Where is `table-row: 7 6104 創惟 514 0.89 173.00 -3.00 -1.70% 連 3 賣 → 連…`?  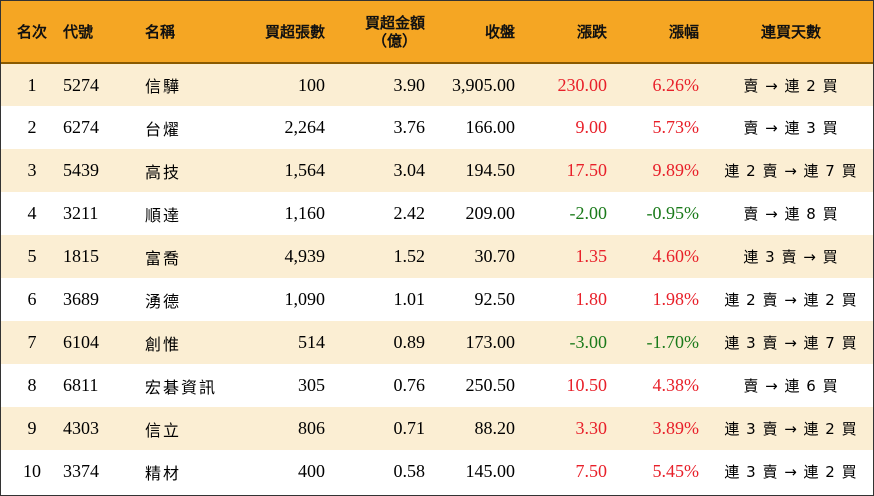 table-row: 7 6104 創惟 514 0.89 173.00 -3.00 -1.70% 連 3 賣 → 連… is located at coordinates (437, 342).